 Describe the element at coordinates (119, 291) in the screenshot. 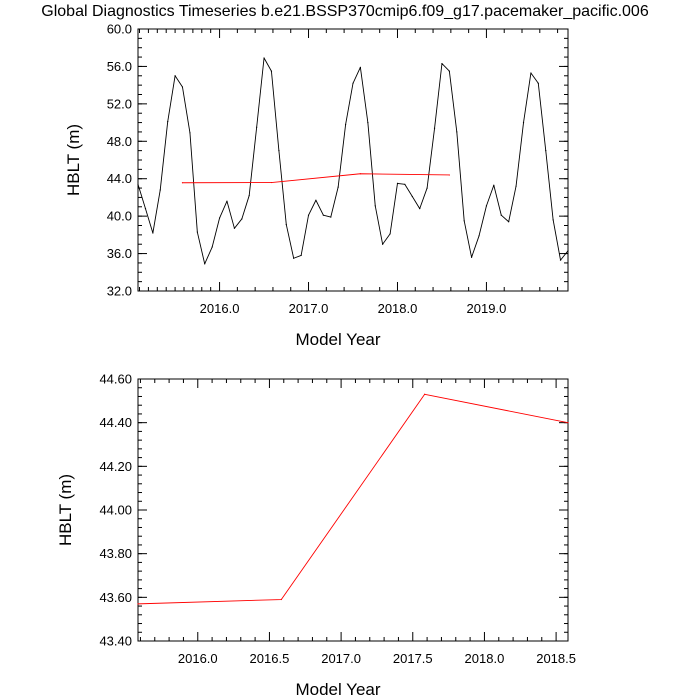

I see `y-tick-label: 32.0` at that location.